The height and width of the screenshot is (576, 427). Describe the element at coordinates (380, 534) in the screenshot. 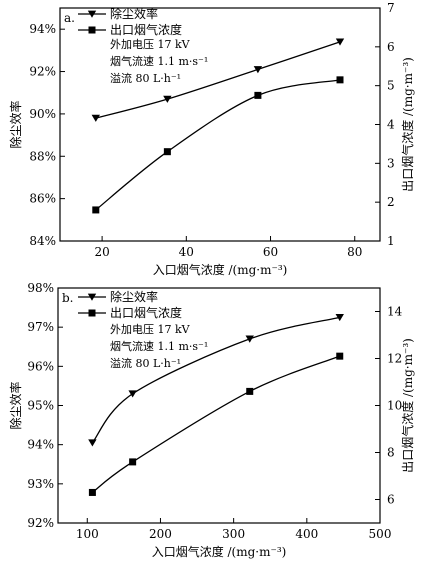

I see `panel-2-x-tick-label: 500` at that location.